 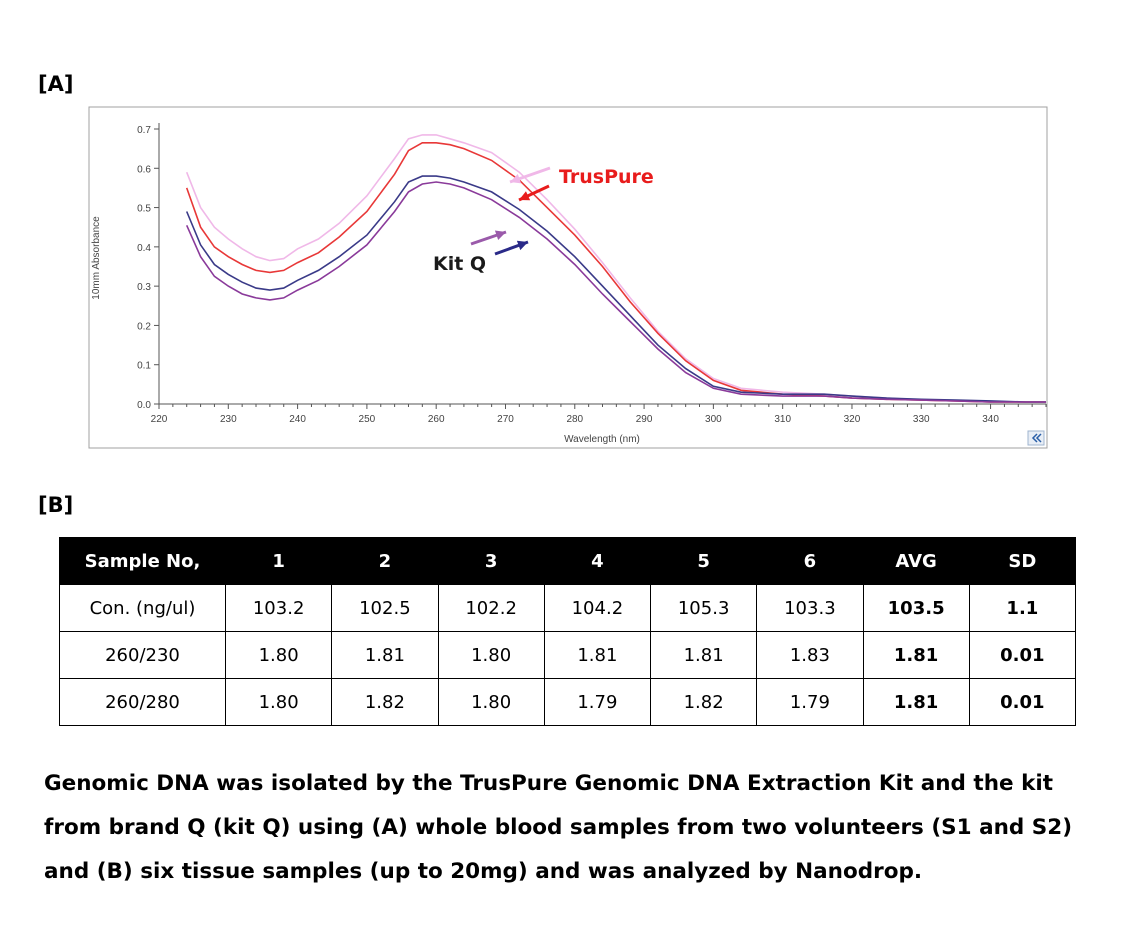 I want to click on table-cell: 103.5, so click(x=916, y=608).